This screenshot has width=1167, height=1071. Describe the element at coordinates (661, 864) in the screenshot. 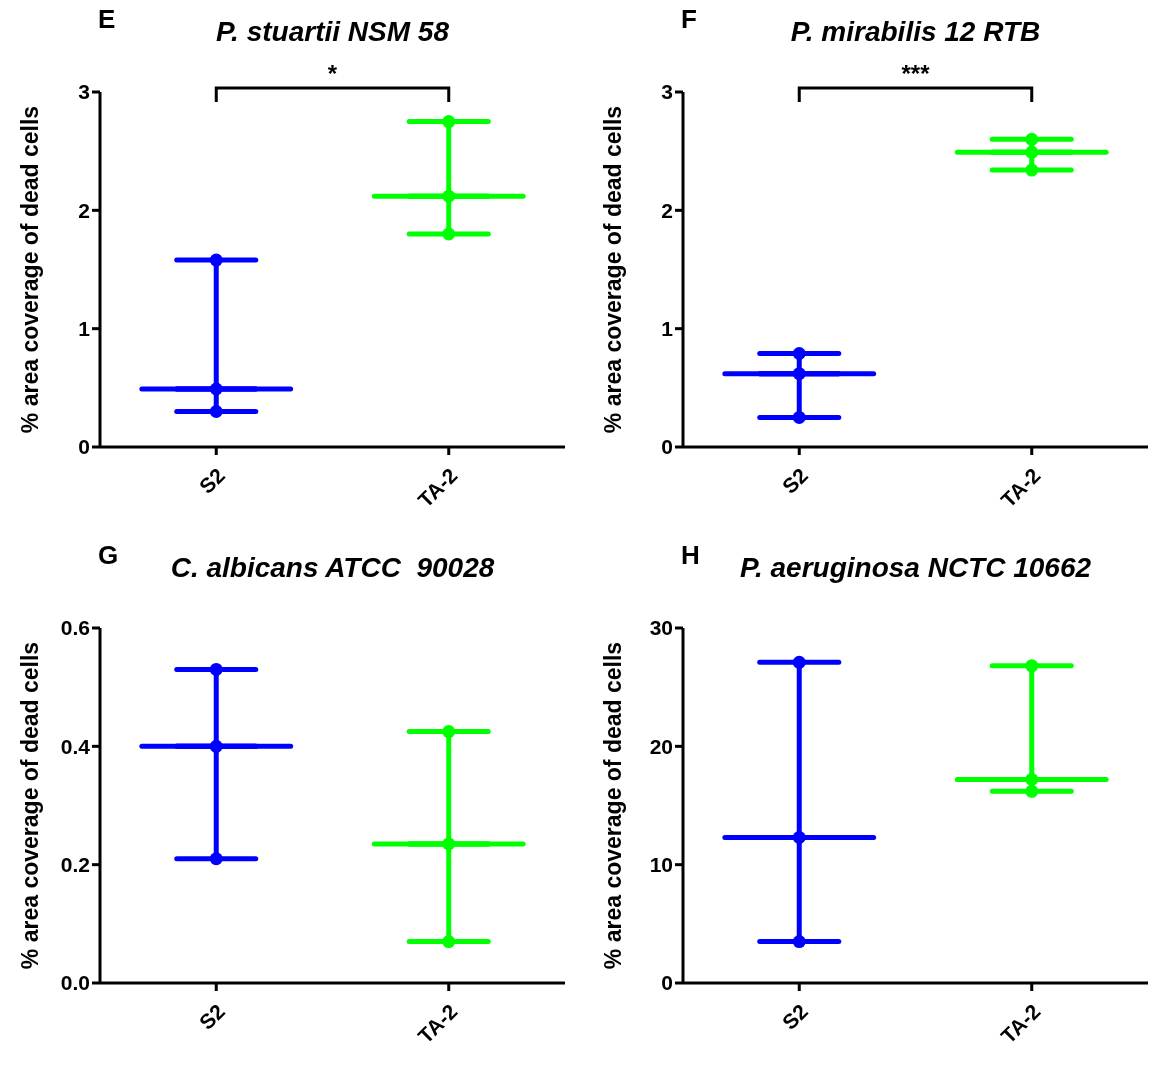

I see `y-tick-label: 10` at that location.